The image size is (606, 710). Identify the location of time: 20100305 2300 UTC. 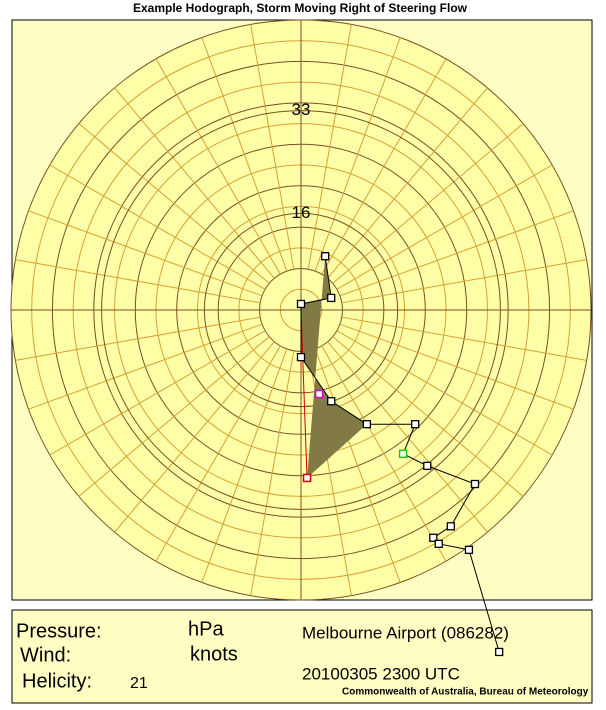
(381, 673).